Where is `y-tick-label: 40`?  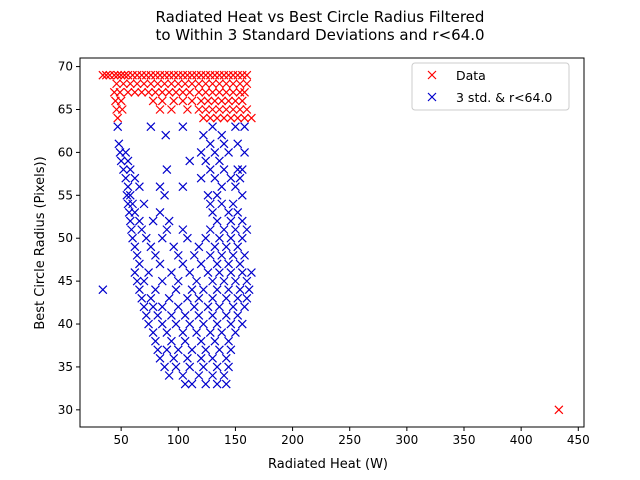 y-tick-label: 40 is located at coordinates (65, 324).